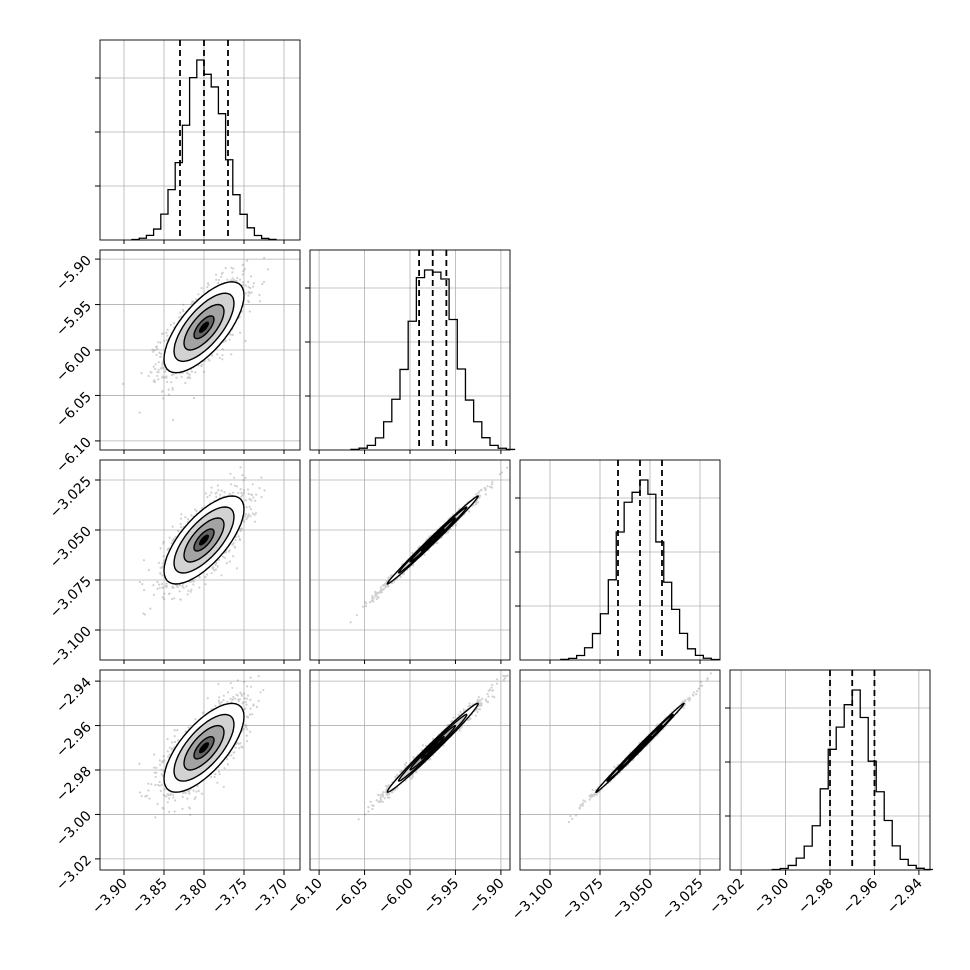 This screenshot has width=970, height=970. Describe the element at coordinates (433, 540) in the screenshot. I see `density-core` at that location.